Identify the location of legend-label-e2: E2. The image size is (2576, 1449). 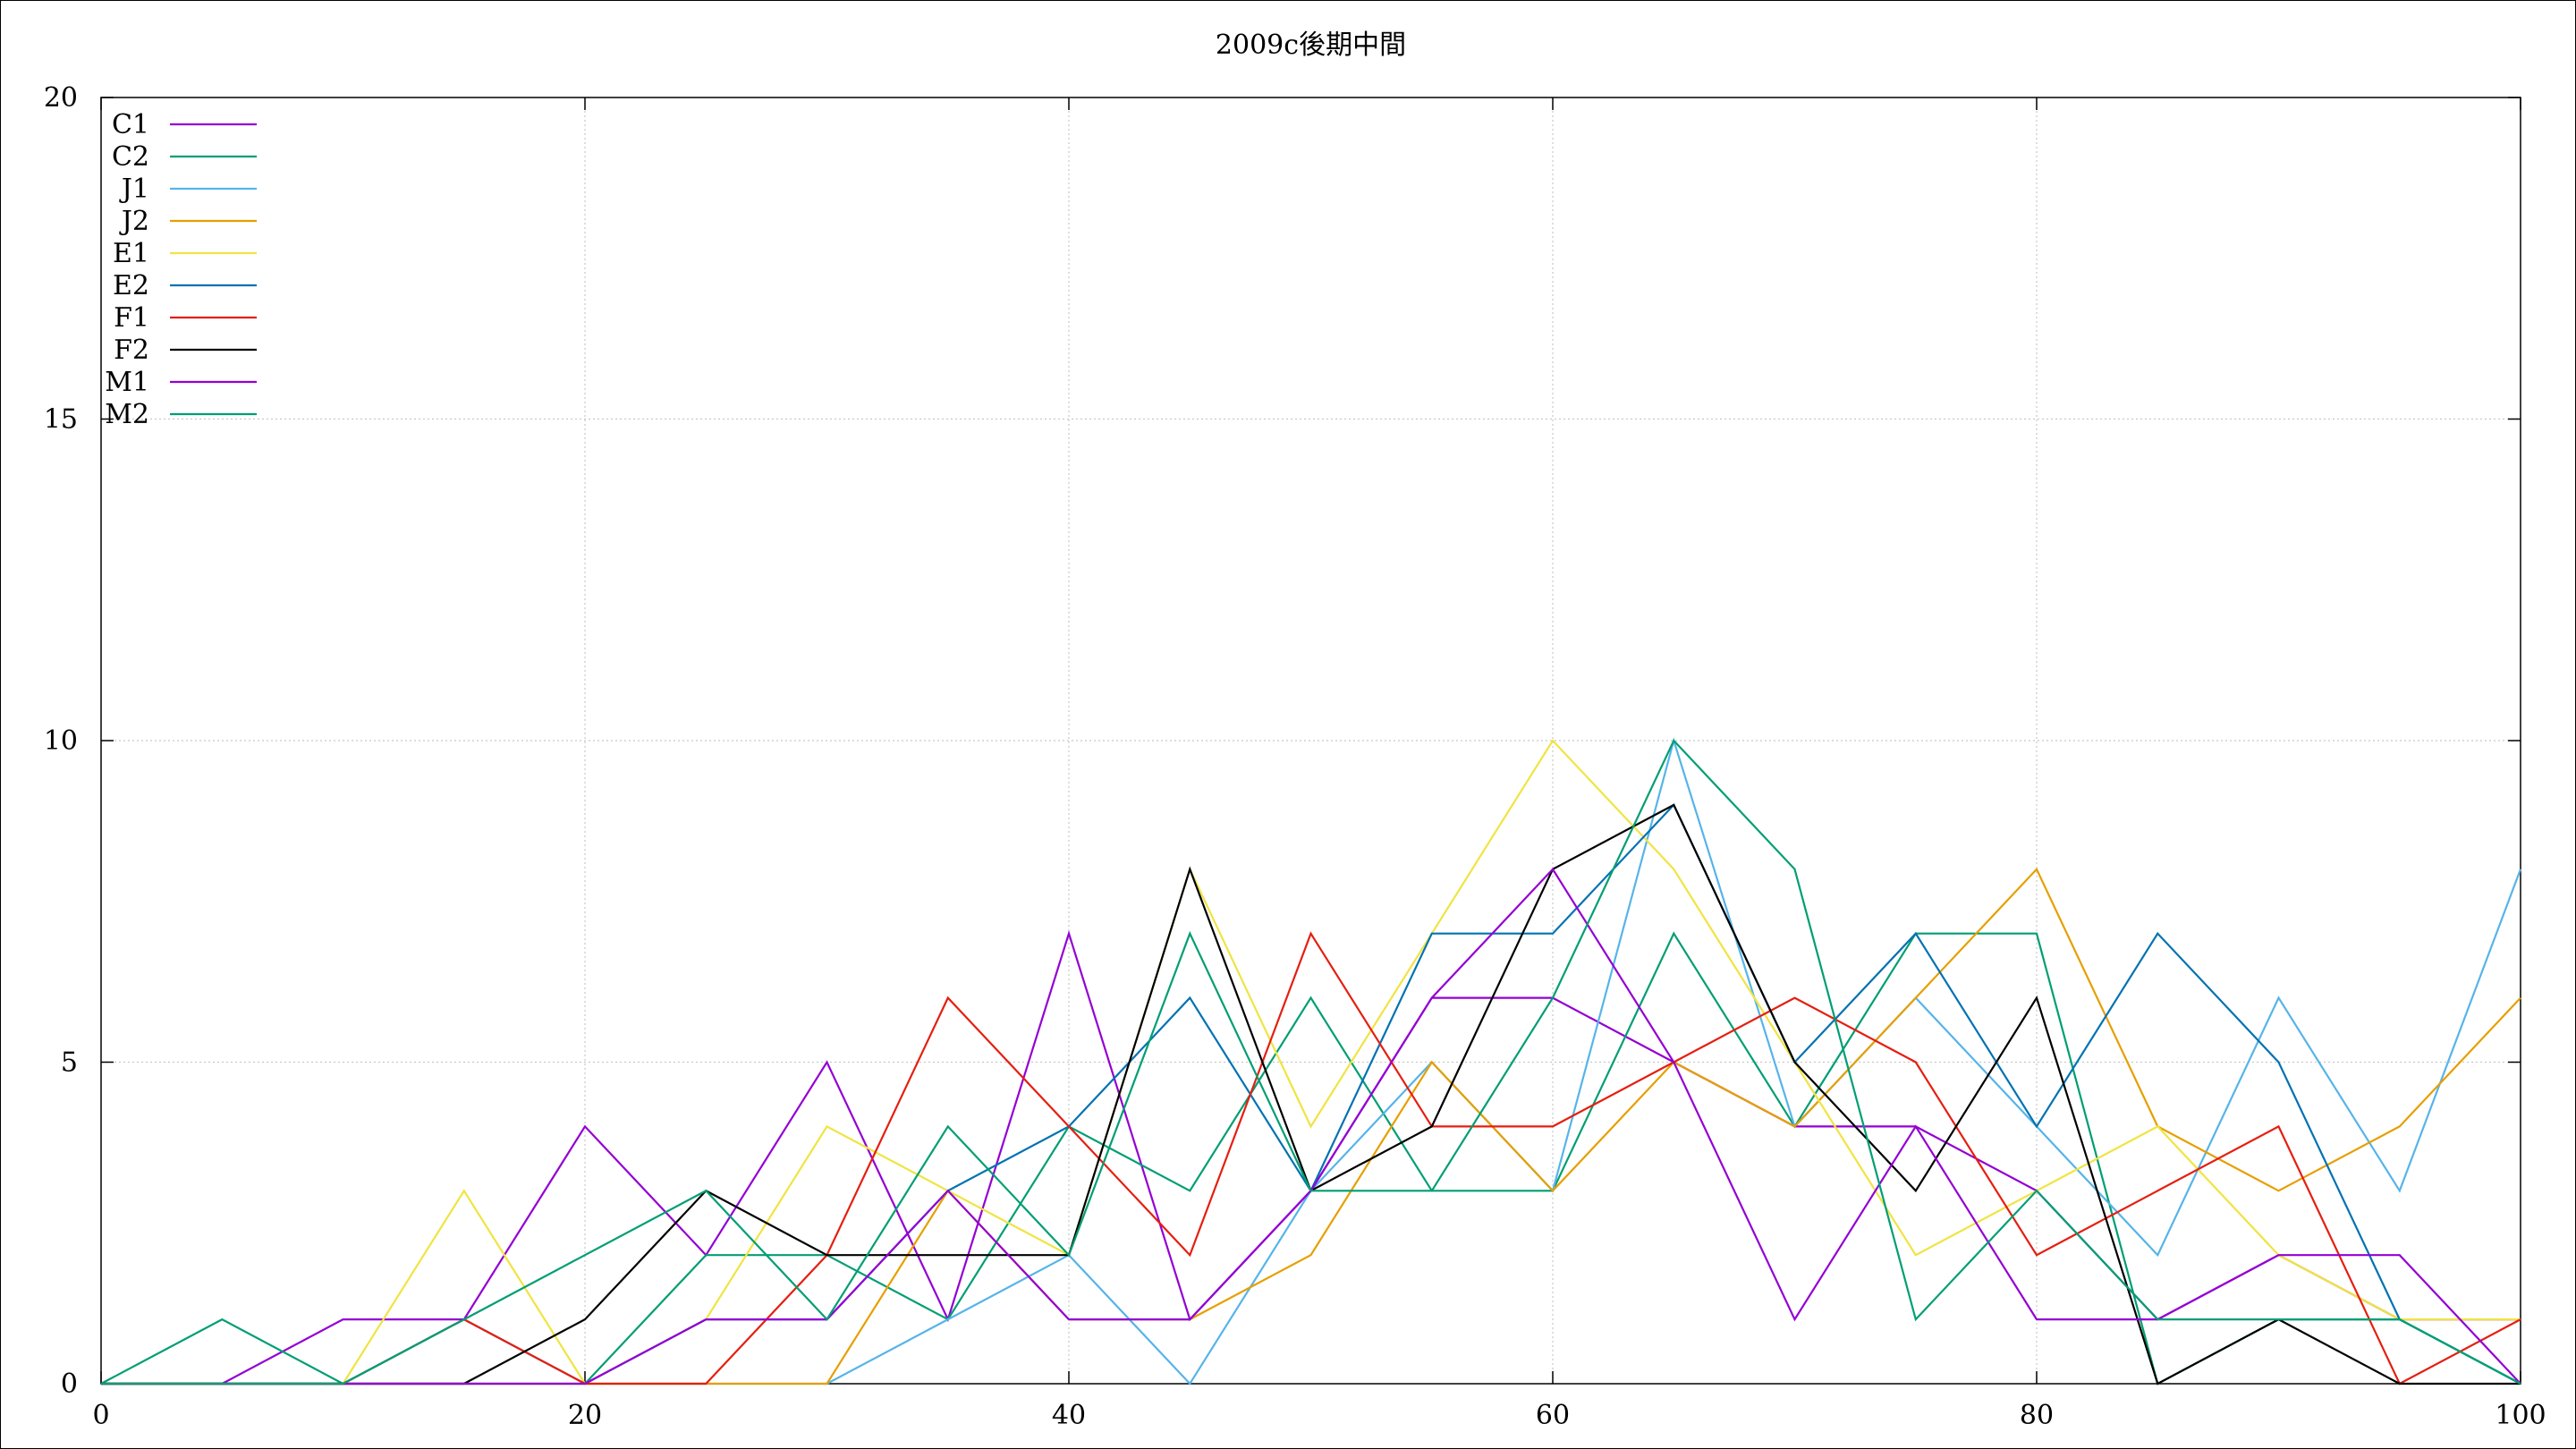
(131, 285).